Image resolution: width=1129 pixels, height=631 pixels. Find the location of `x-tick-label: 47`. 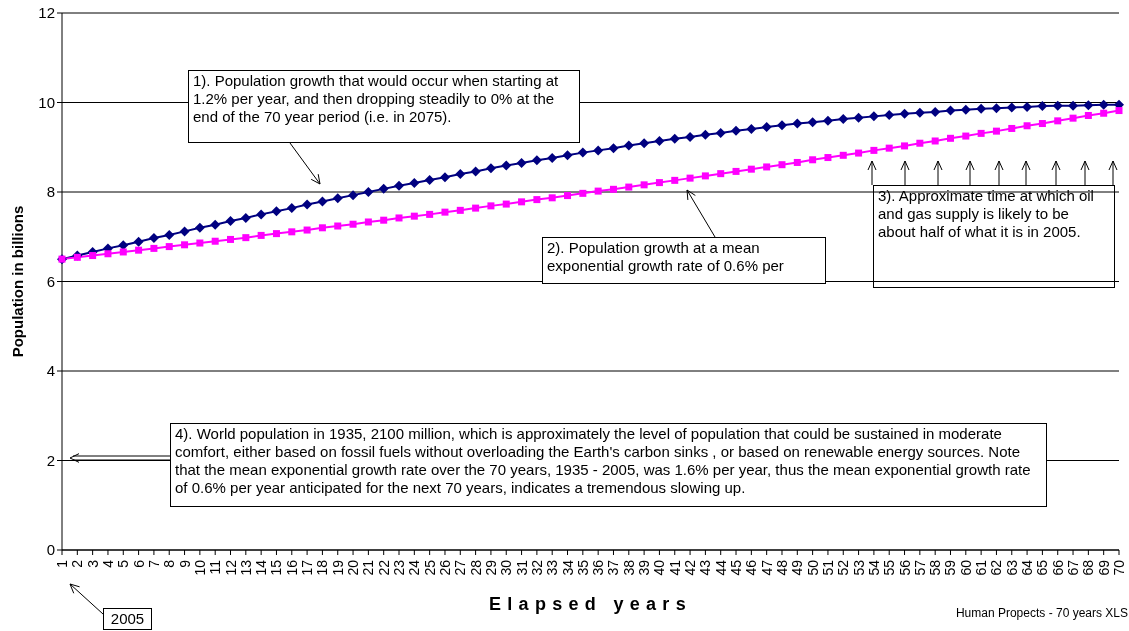

x-tick-label: 47 is located at coordinates (766, 567).